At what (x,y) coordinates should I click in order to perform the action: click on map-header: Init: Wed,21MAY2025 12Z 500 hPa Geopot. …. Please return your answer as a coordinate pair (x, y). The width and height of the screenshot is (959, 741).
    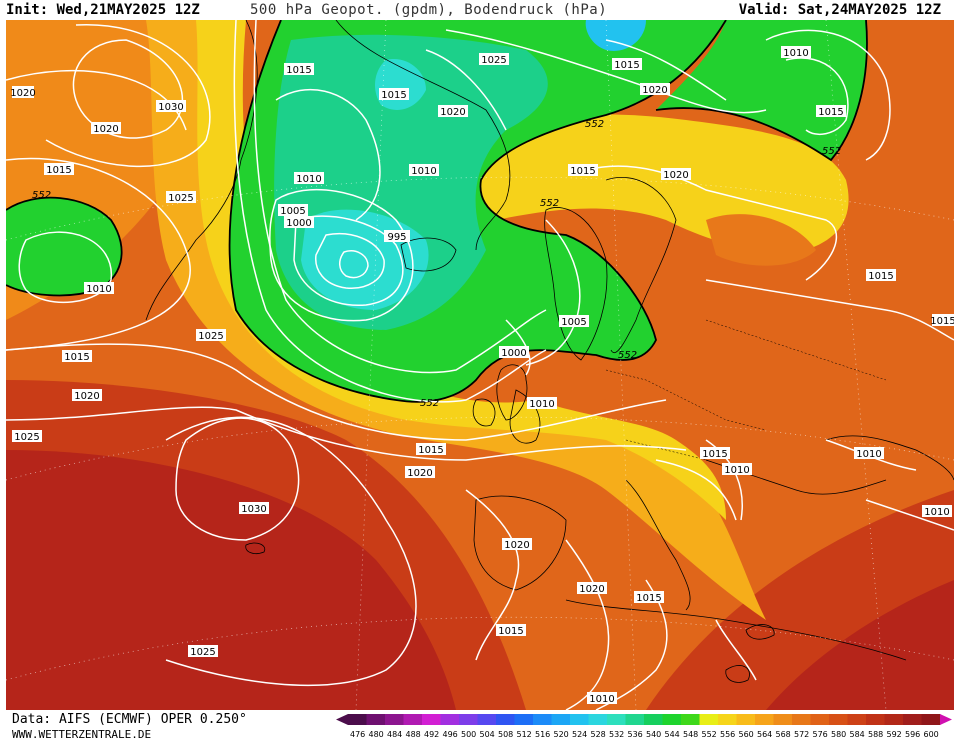
    Looking at the image, I should click on (479, 10).